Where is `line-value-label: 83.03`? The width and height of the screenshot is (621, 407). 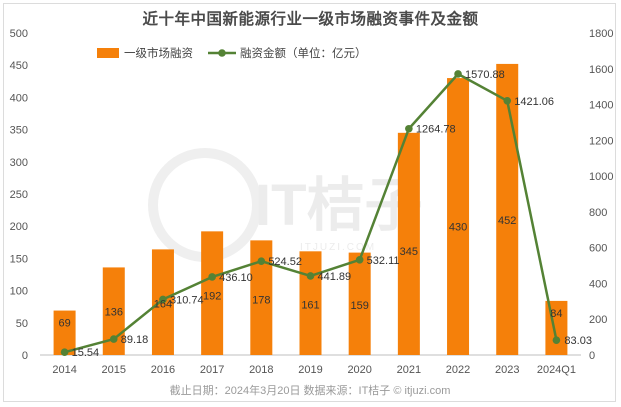 line-value-label: 83.03 is located at coordinates (578, 341).